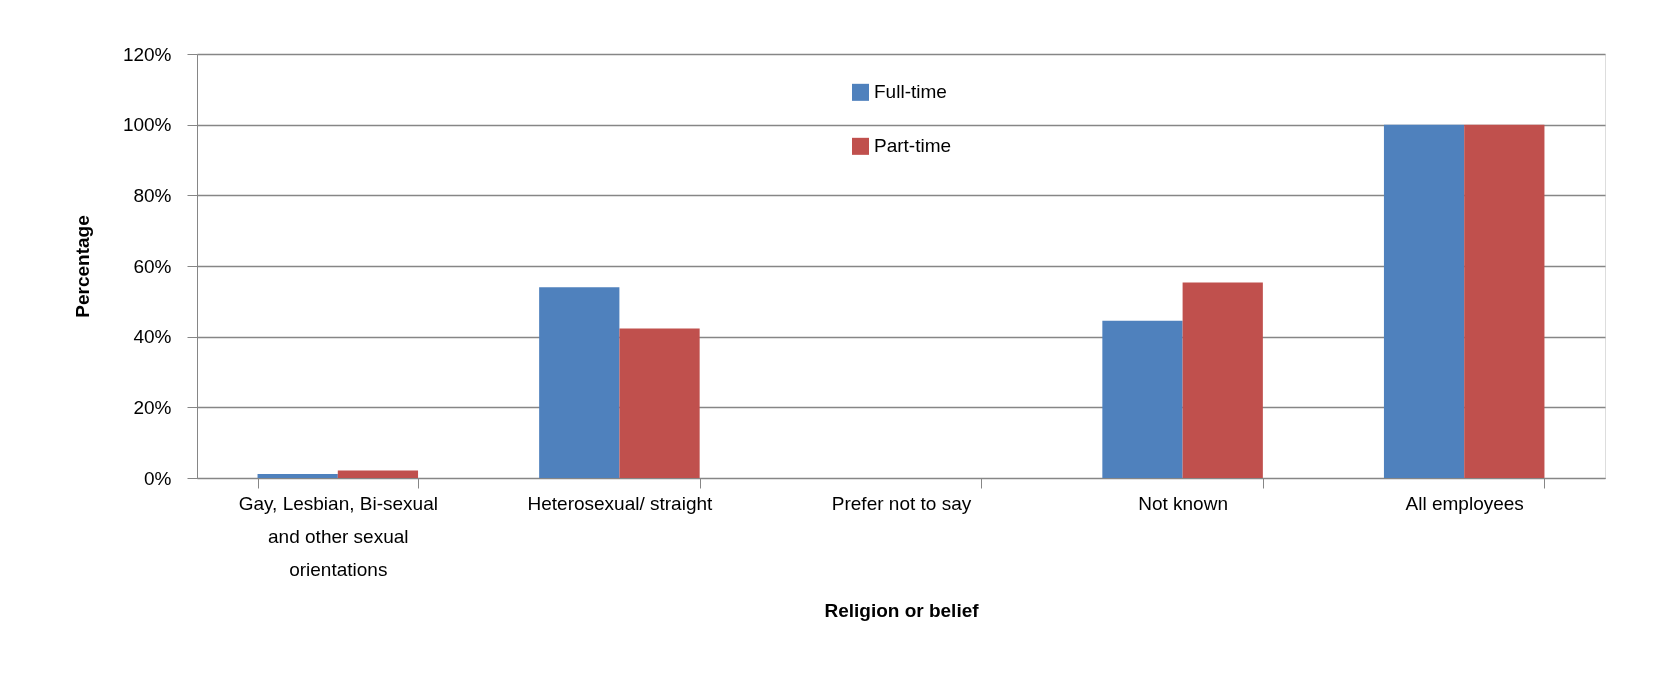  I want to click on legend-label: Part-time, so click(913, 146).